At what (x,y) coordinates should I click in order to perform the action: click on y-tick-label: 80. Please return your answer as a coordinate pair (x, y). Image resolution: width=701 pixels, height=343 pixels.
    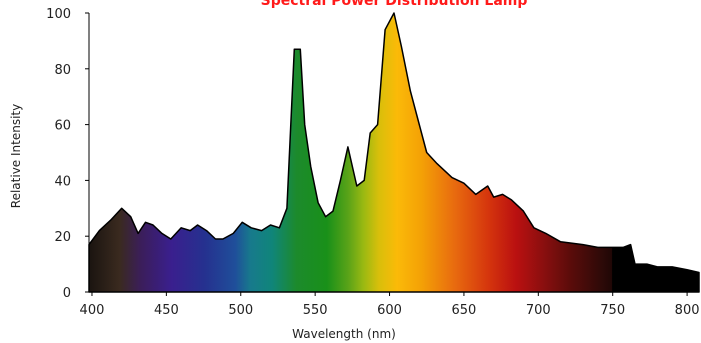
    Looking at the image, I should click on (62, 70).